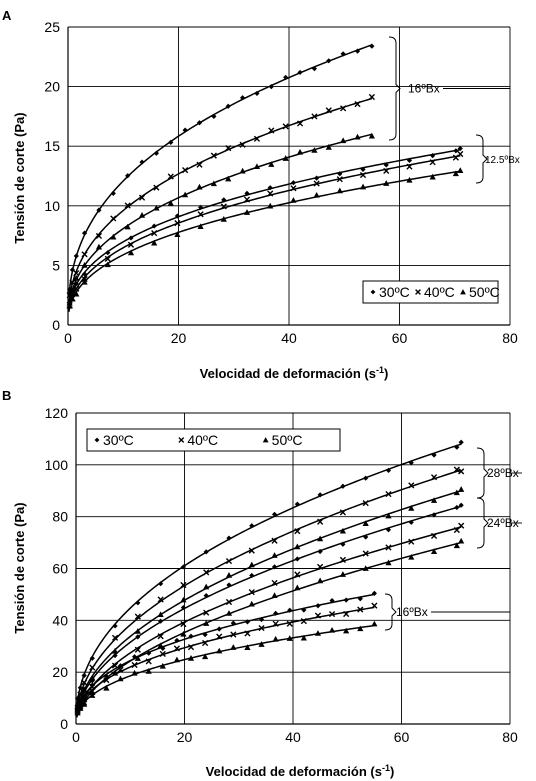 This screenshot has width=536, height=781. Describe the element at coordinates (402, 737) in the screenshot. I see `x-tick-label: 60` at that location.